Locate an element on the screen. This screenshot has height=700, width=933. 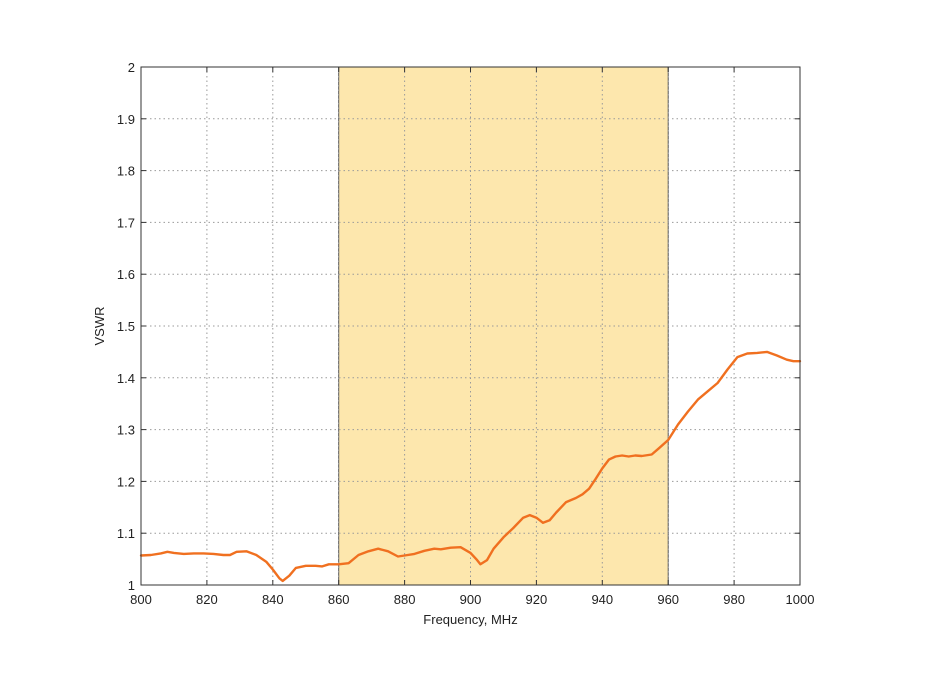
x-tick-label: 940 is located at coordinates (602, 599).